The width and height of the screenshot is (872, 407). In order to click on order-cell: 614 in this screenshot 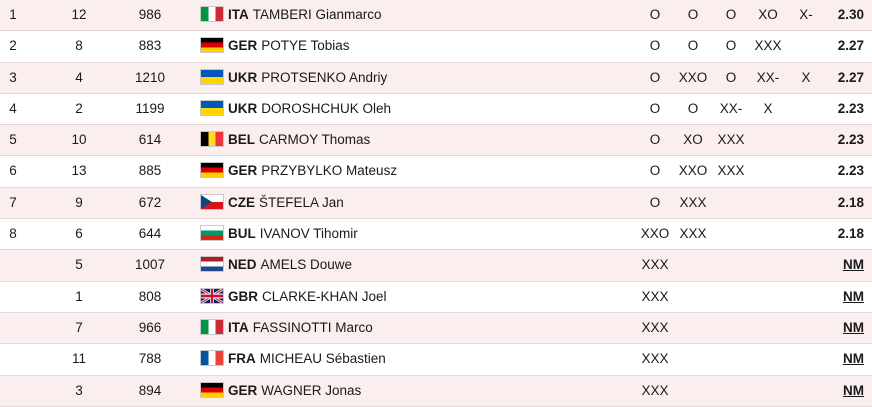, I will do `click(150, 140)`.